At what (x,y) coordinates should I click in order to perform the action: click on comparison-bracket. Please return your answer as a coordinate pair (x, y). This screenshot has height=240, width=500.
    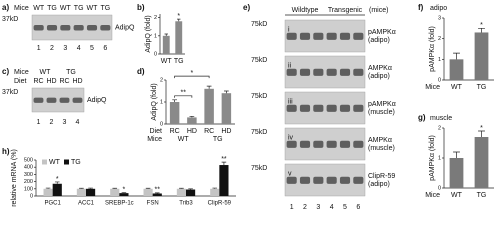
    Looking at the image, I should click on (183, 96).